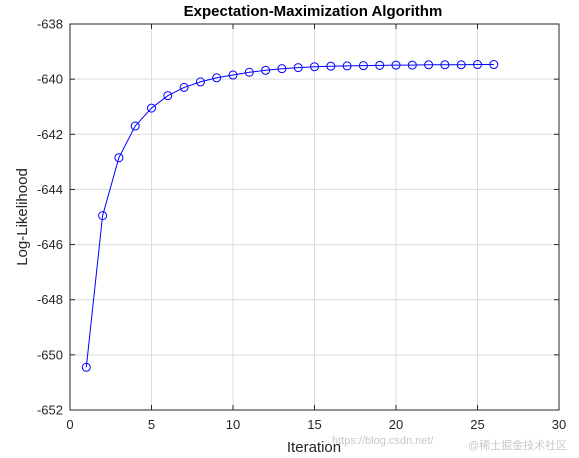 The image size is (579, 458). Describe the element at coordinates (50, 410) in the screenshot. I see `y-tick-label: -652` at that location.